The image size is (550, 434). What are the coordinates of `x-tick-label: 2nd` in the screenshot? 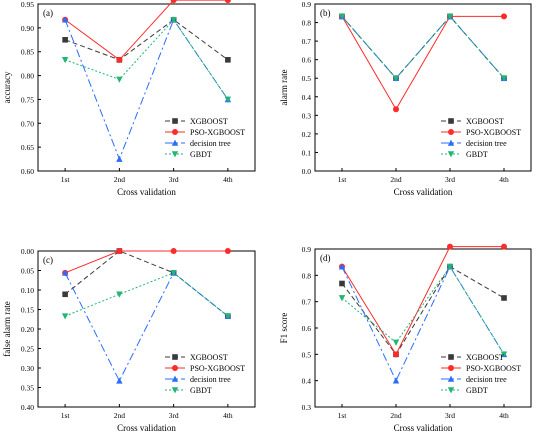 It's located at (396, 179).